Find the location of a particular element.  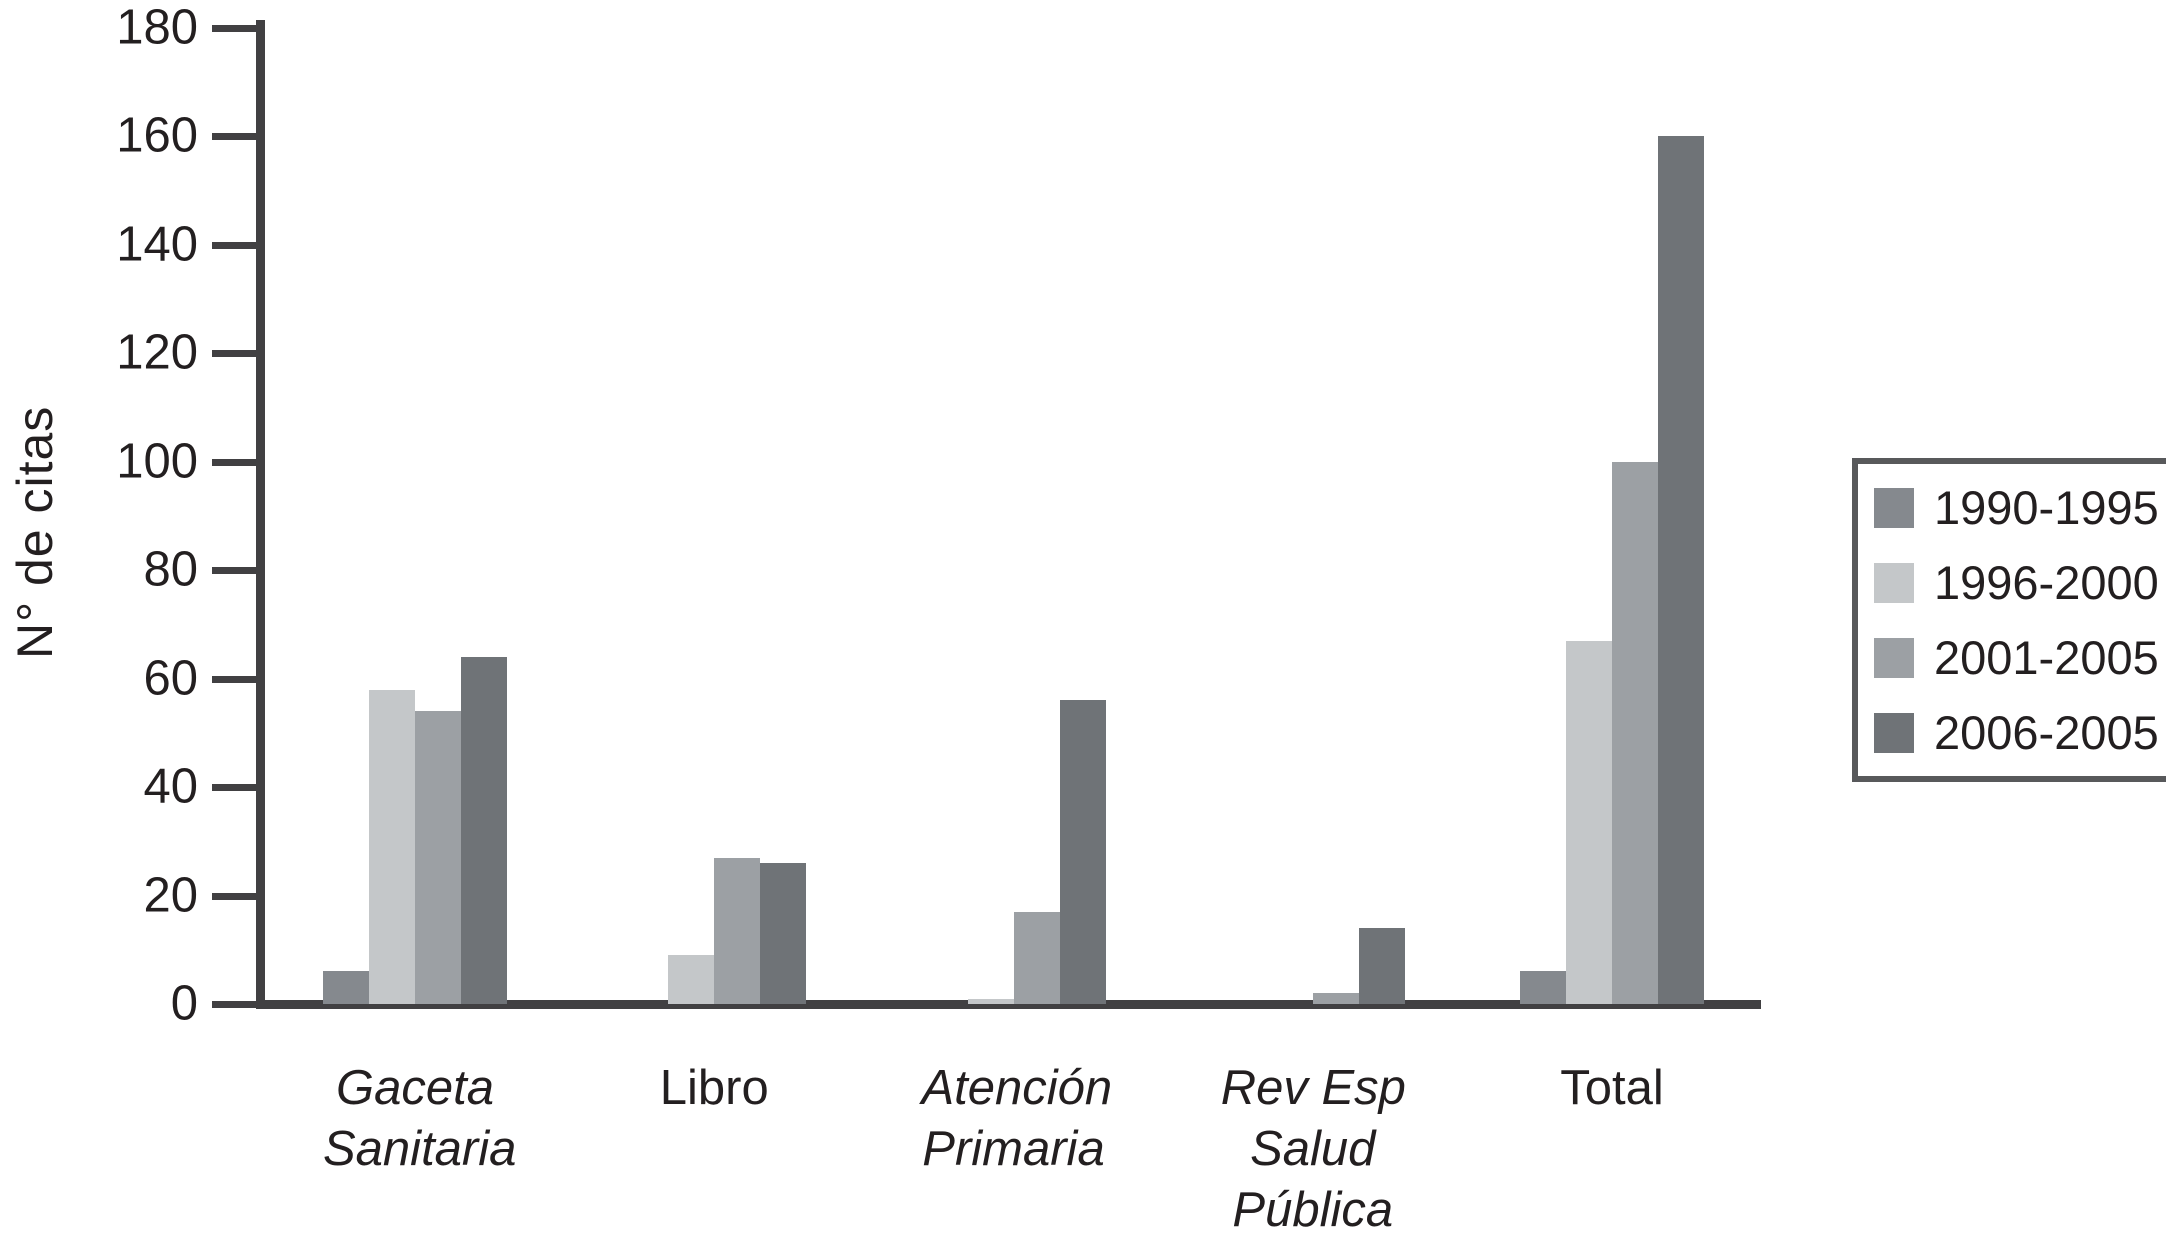

x-axis-category-label-line: Pública is located at coordinates (1313, 1210).